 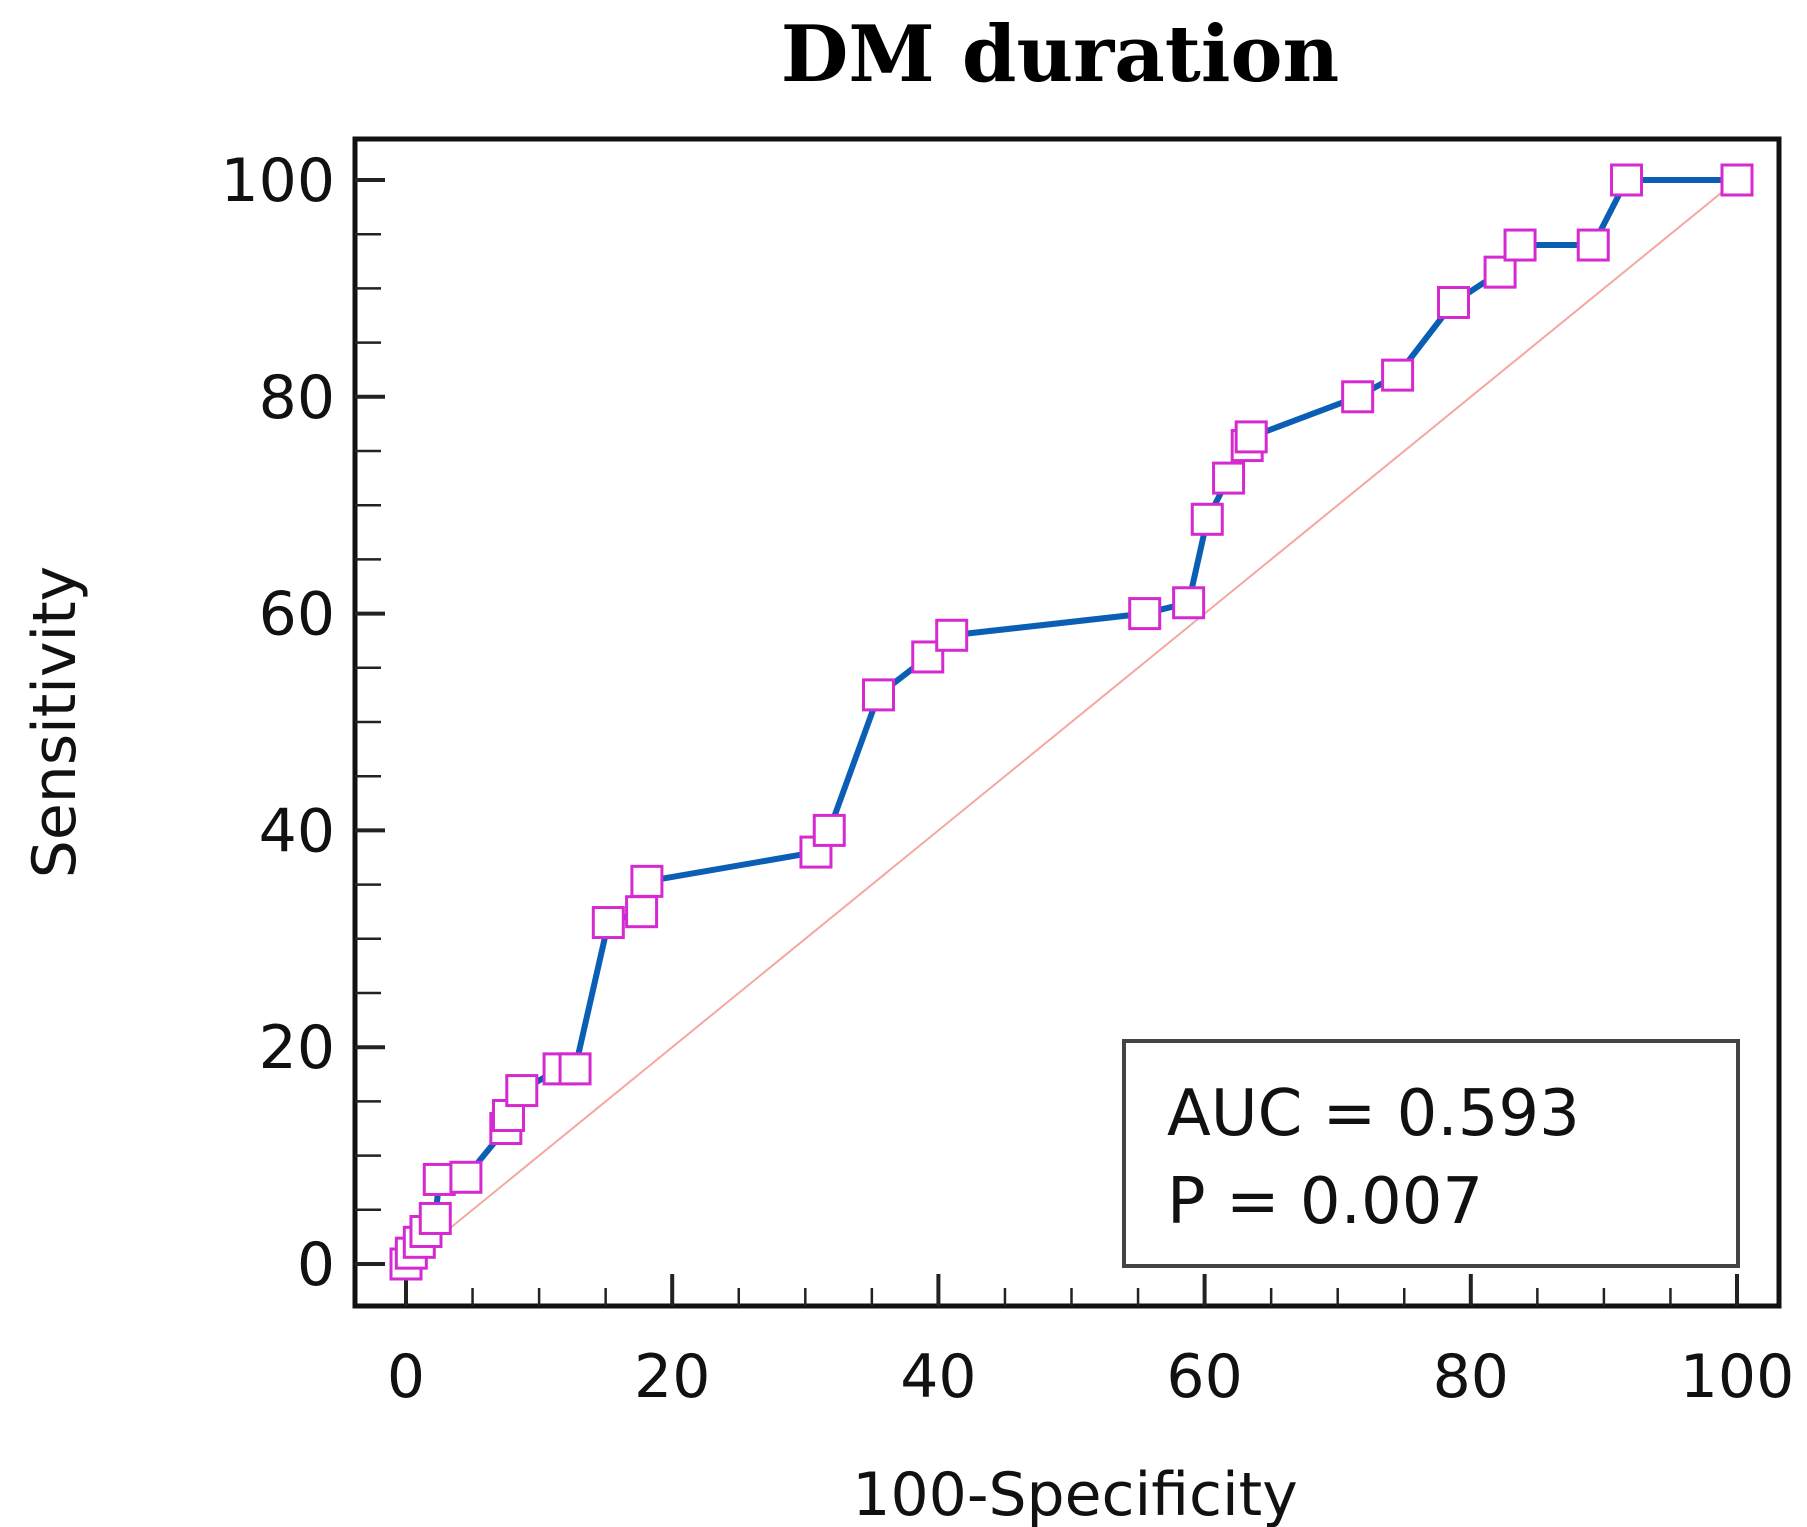 What do you see at coordinates (1325, 1202) in the screenshot?
I see `p-value-text: P = 0.007` at bounding box center [1325, 1202].